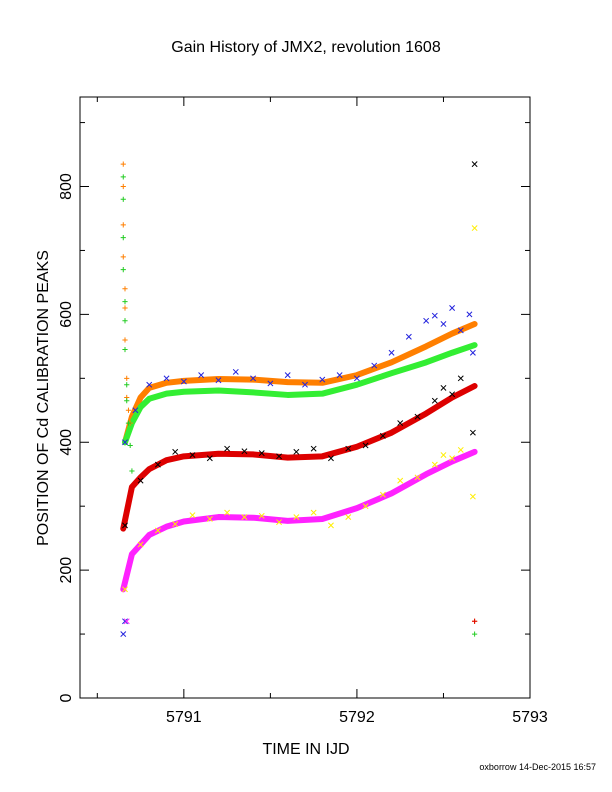 Image resolution: width=612 pixels, height=792 pixels. I want to click on chart-title: Gain History of JMX2, revolution 1608, so click(306, 47).